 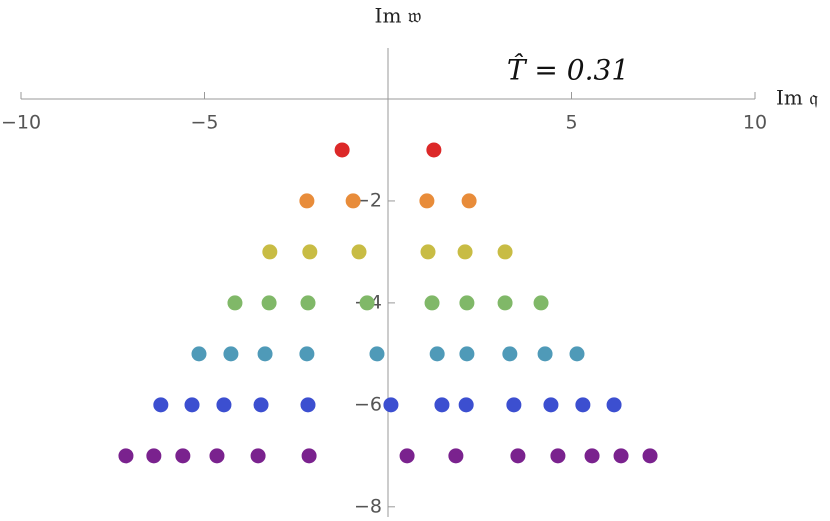 I want to click on y-tick-label: −6, so click(x=368, y=404).